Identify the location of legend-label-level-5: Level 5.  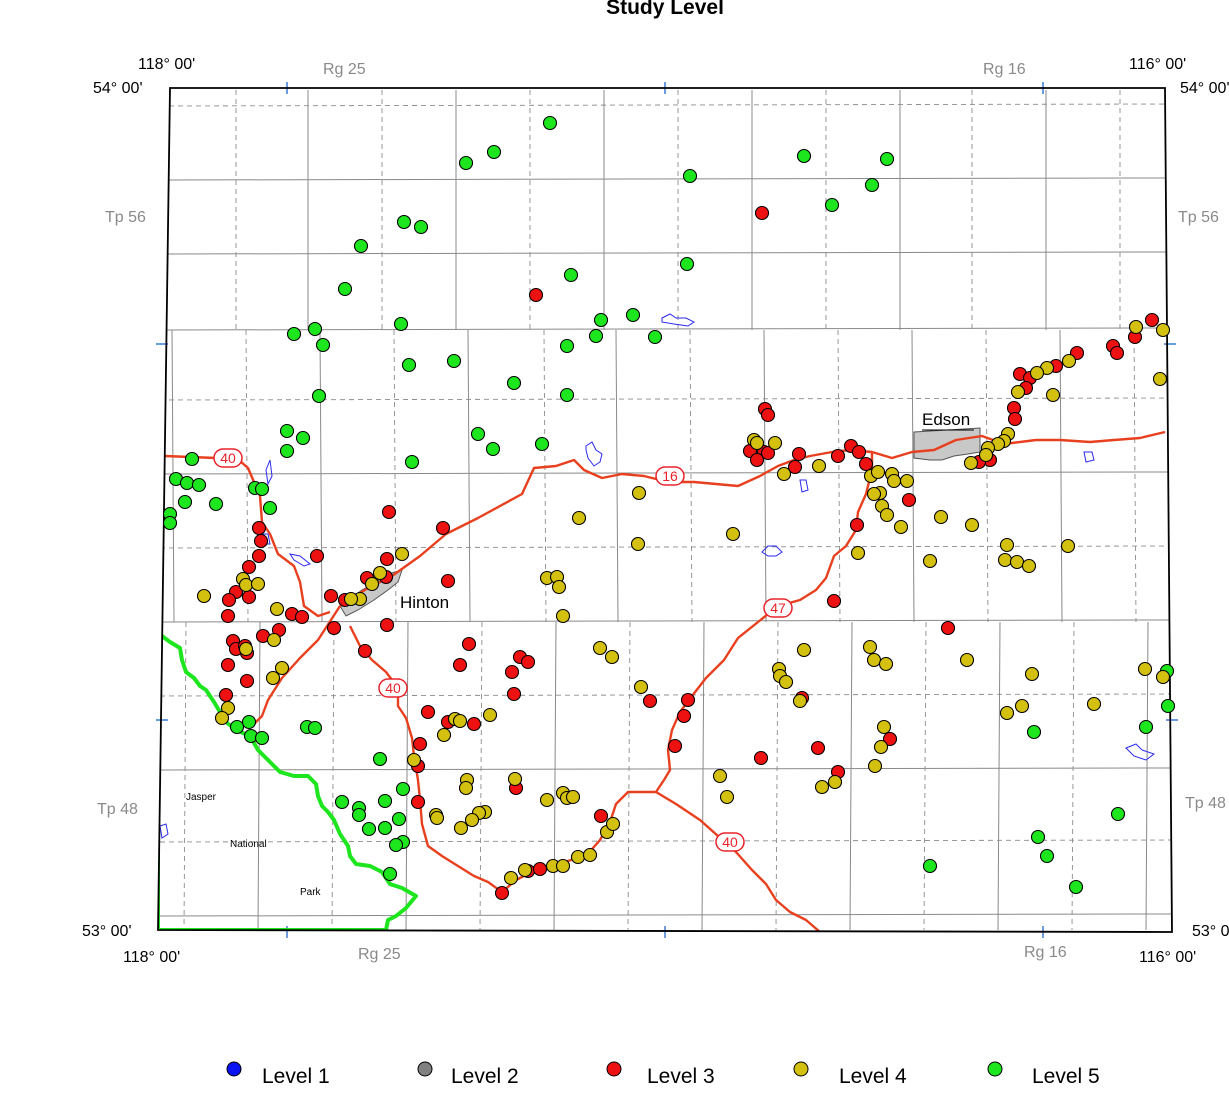
(1066, 1076).